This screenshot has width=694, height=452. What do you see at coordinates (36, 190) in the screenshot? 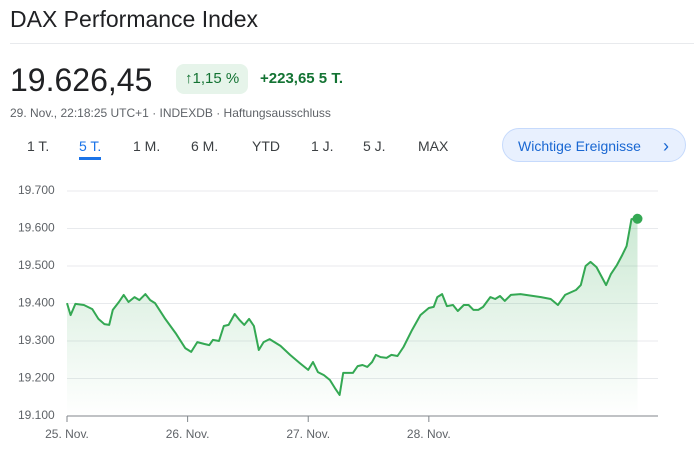
I see `y-tick-label: 19.700` at bounding box center [36, 190].